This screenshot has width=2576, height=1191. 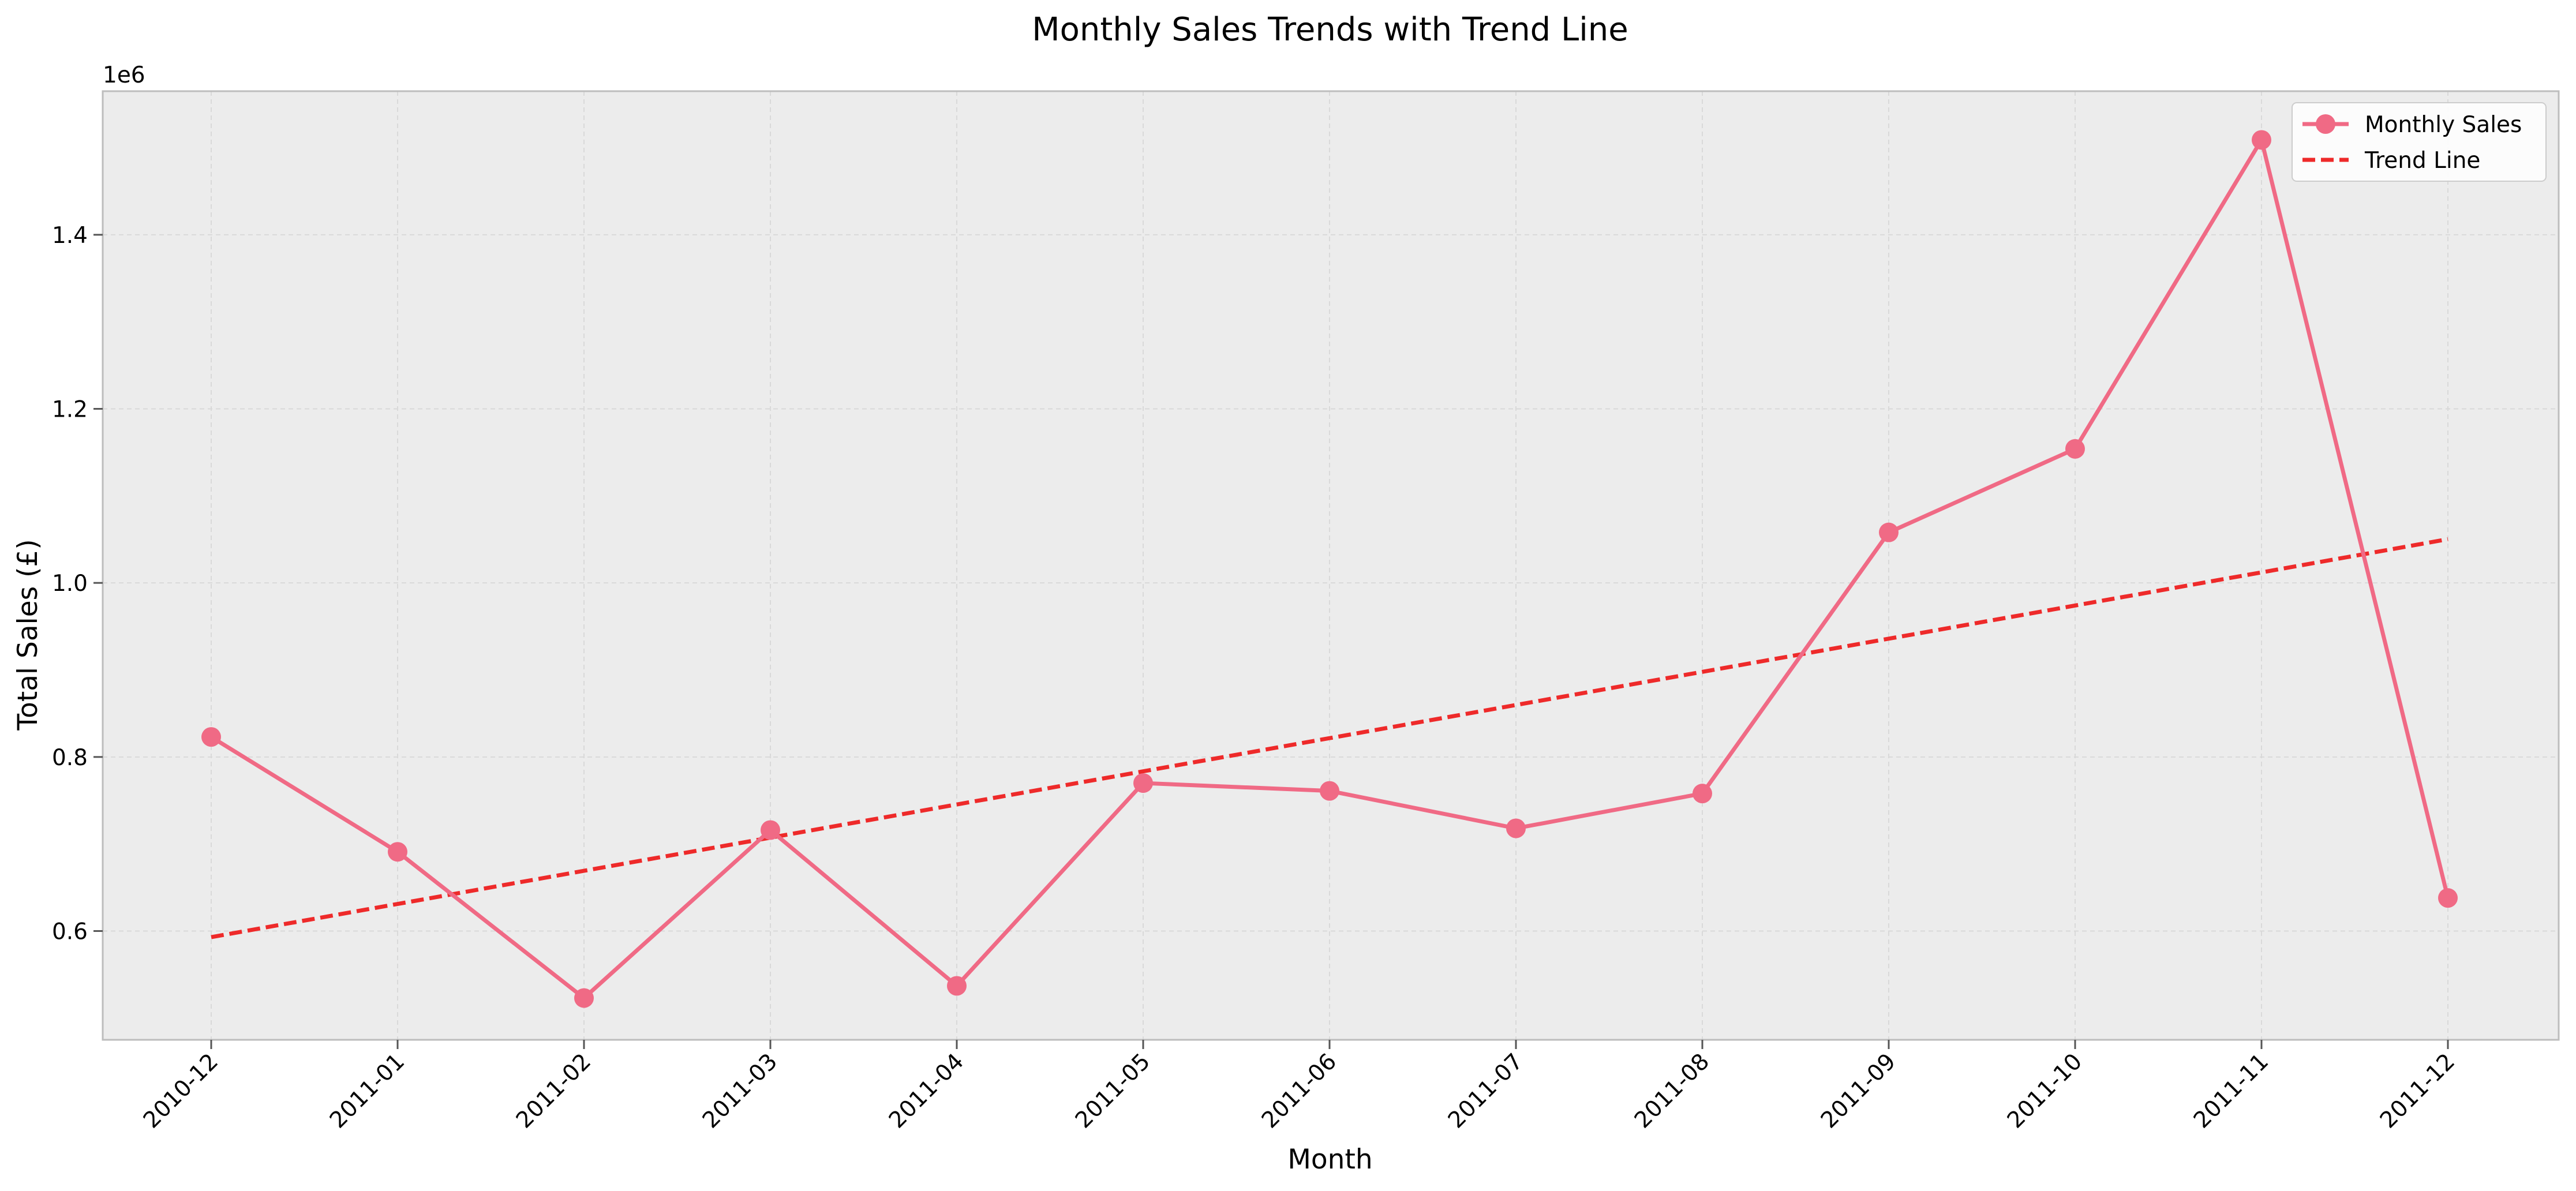 What do you see at coordinates (2231, 1091) in the screenshot?
I see `x-tick-label: 2011-11` at bounding box center [2231, 1091].